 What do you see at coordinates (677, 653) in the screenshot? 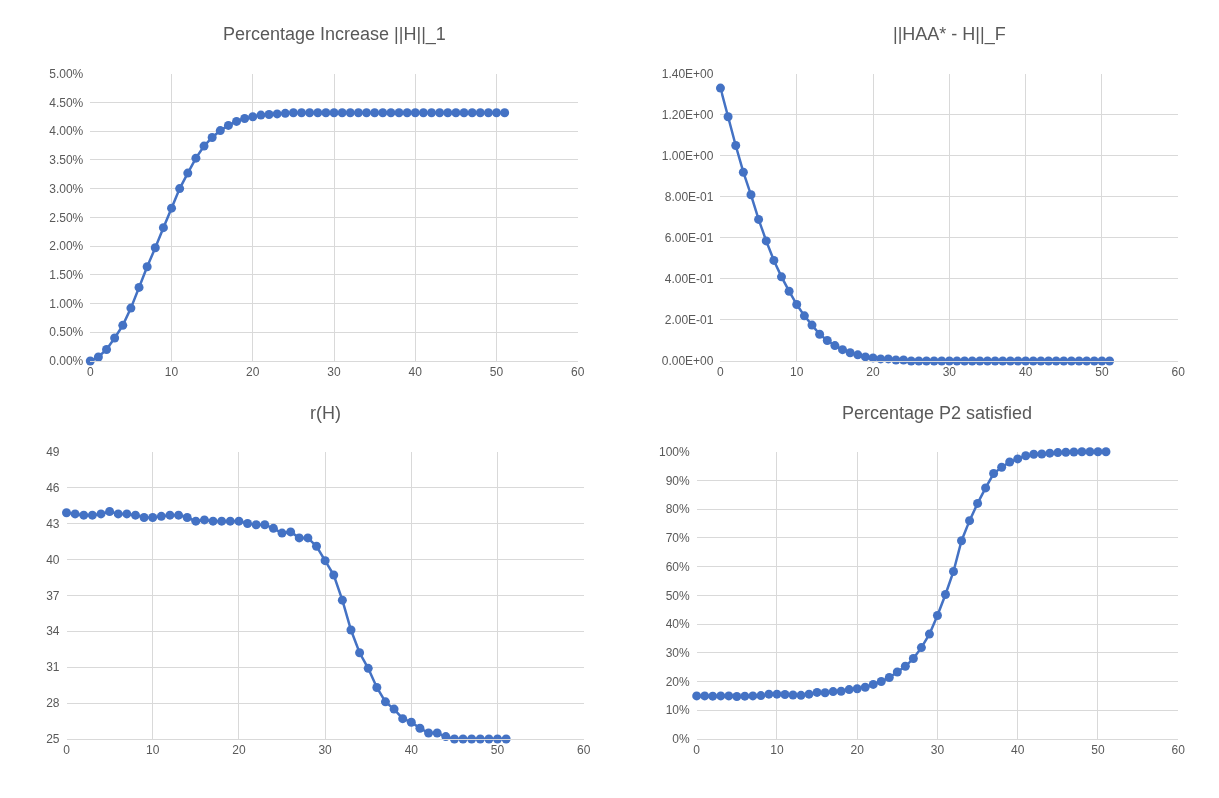
I see `y-tick-label: 30%` at bounding box center [677, 653].